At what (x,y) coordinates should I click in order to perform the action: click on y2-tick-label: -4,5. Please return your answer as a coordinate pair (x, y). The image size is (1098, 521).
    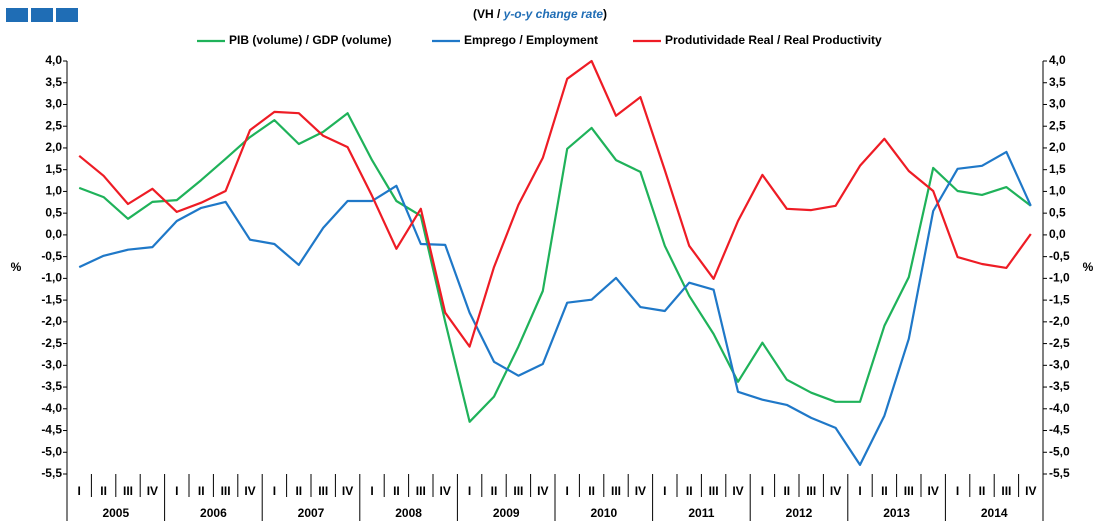
    Looking at the image, I should click on (1059, 430).